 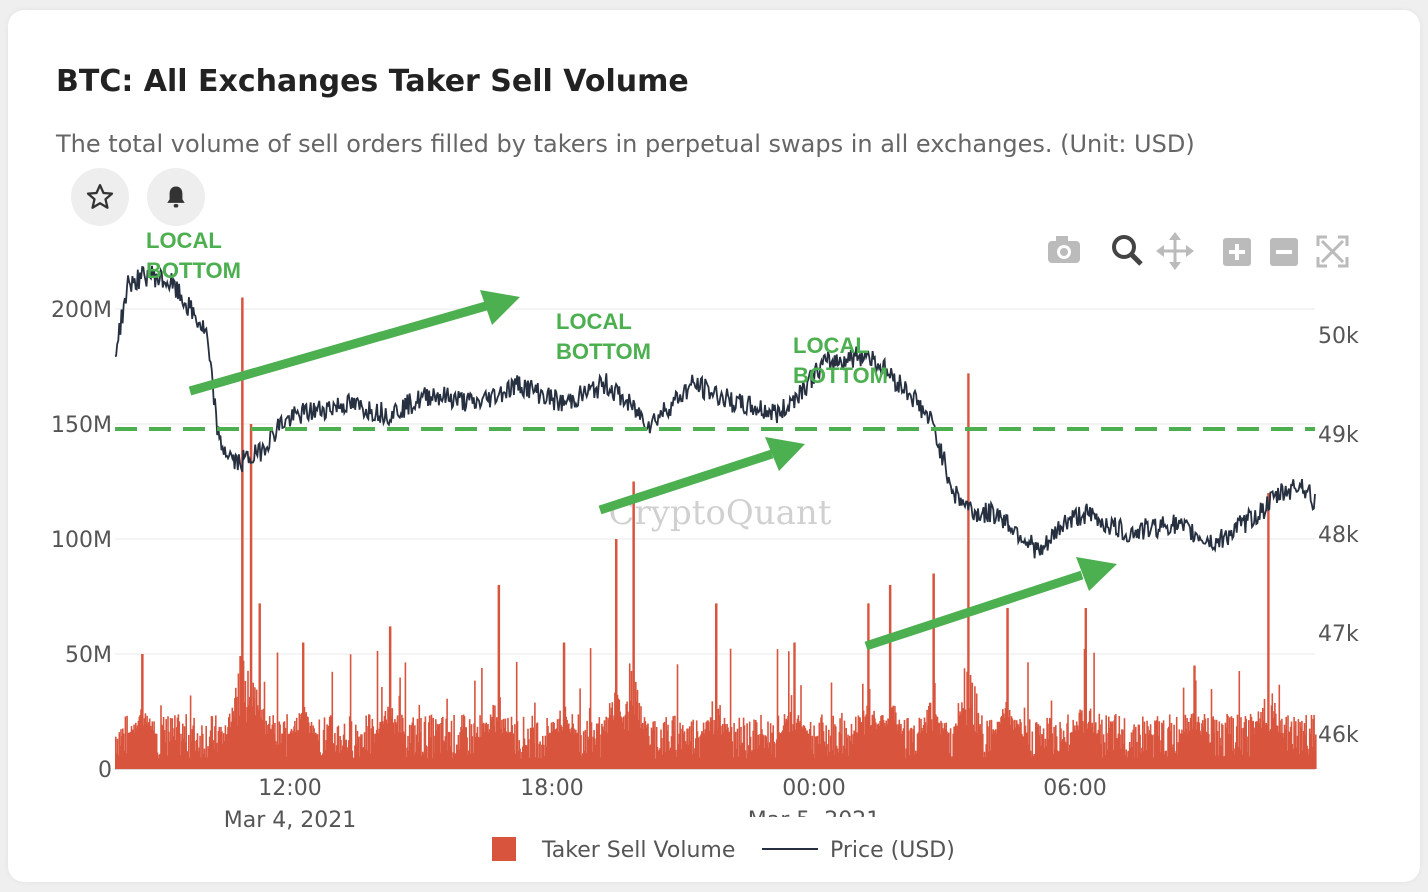 What do you see at coordinates (1237, 252) in the screenshot?
I see `zoom-in-icon` at bounding box center [1237, 252].